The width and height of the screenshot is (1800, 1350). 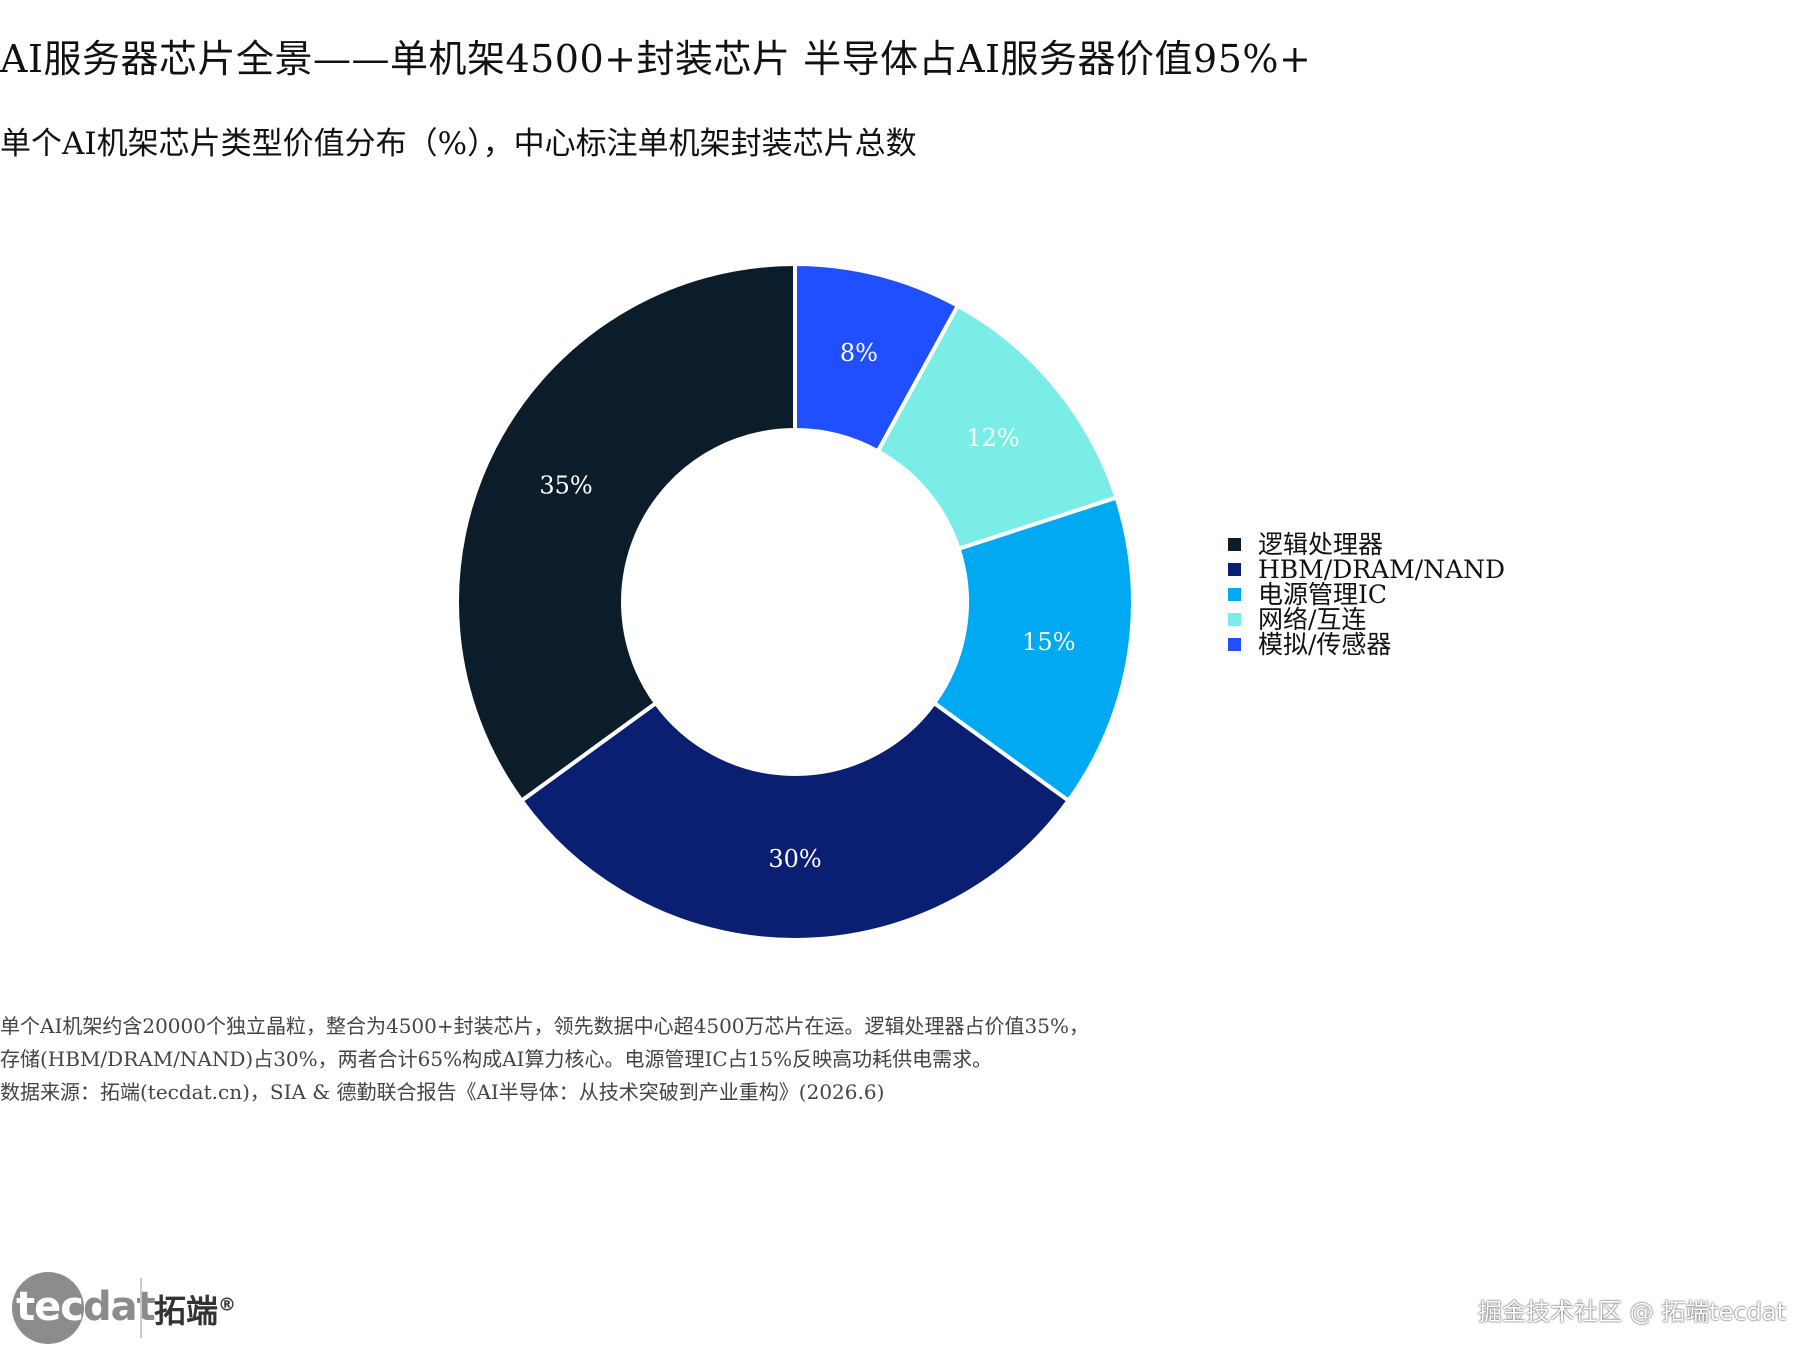 I want to click on chart-legend: 逻辑处理器 HBM/DRAM/NAND 电源管理IC 网络/互连 模拟/传感器, so click(x=1366, y=594).